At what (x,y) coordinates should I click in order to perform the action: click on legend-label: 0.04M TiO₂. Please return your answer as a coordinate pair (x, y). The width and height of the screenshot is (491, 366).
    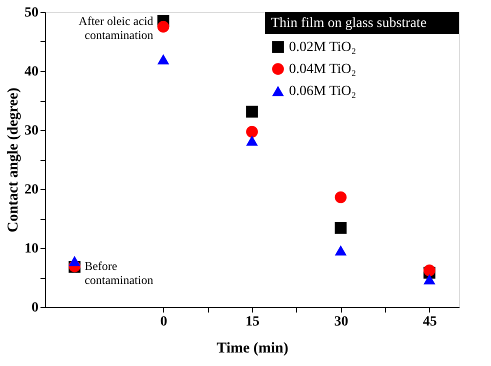
    Looking at the image, I should click on (322, 69).